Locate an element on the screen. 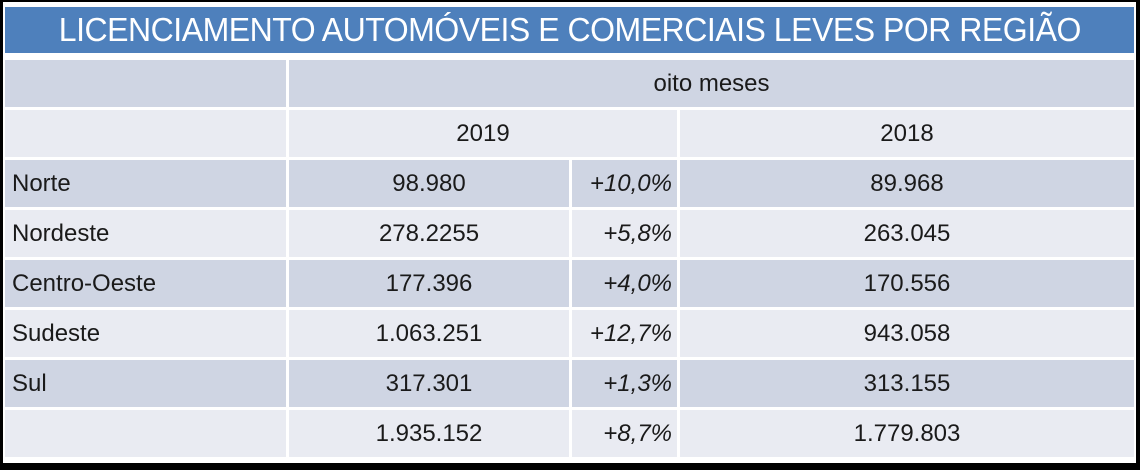  total-region-cell-empty is located at coordinates (145, 433).